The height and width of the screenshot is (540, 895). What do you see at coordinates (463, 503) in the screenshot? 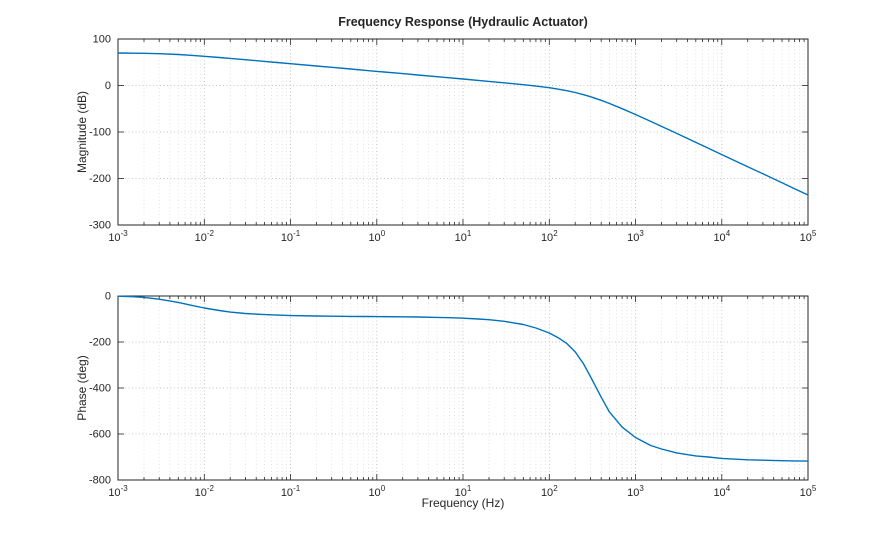
I see `frequency-axis-label: Frequency (Hz)` at bounding box center [463, 503].